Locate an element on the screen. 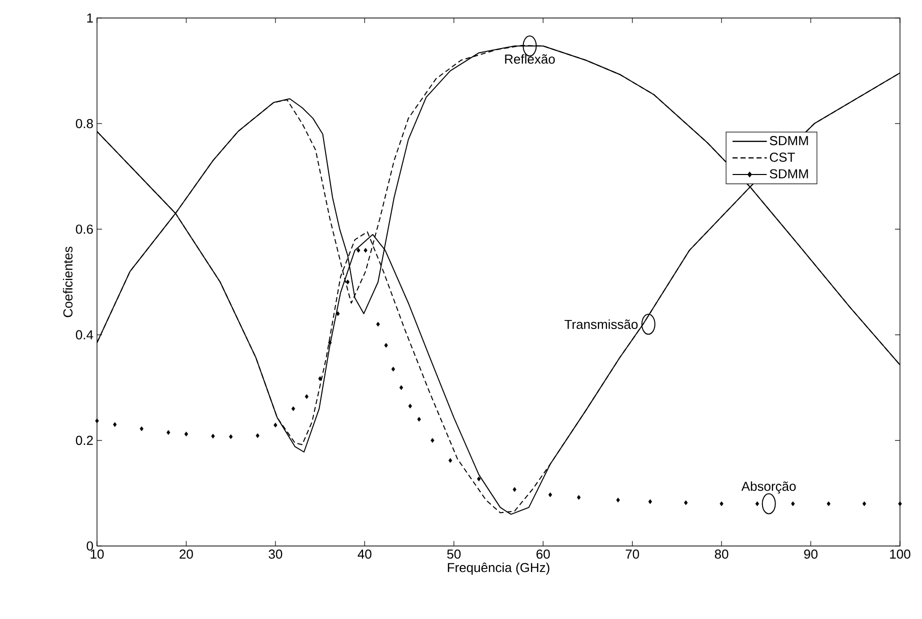  x-tick-label: 70 is located at coordinates (633, 554).